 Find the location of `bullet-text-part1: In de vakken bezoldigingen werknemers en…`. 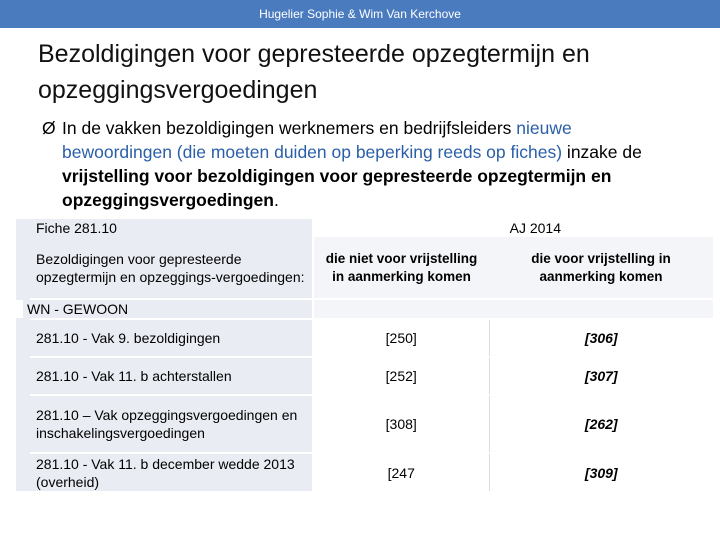

bullet-text-part1: In de vakken bezoldigingen werknemers en… is located at coordinates (289, 128).